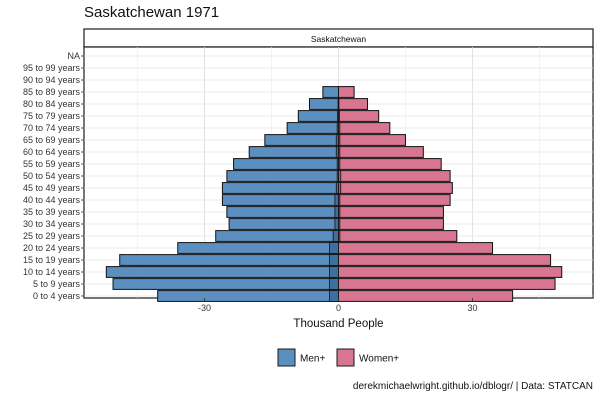 The image size is (600, 400). I want to click on legend-key-women, so click(345, 357).